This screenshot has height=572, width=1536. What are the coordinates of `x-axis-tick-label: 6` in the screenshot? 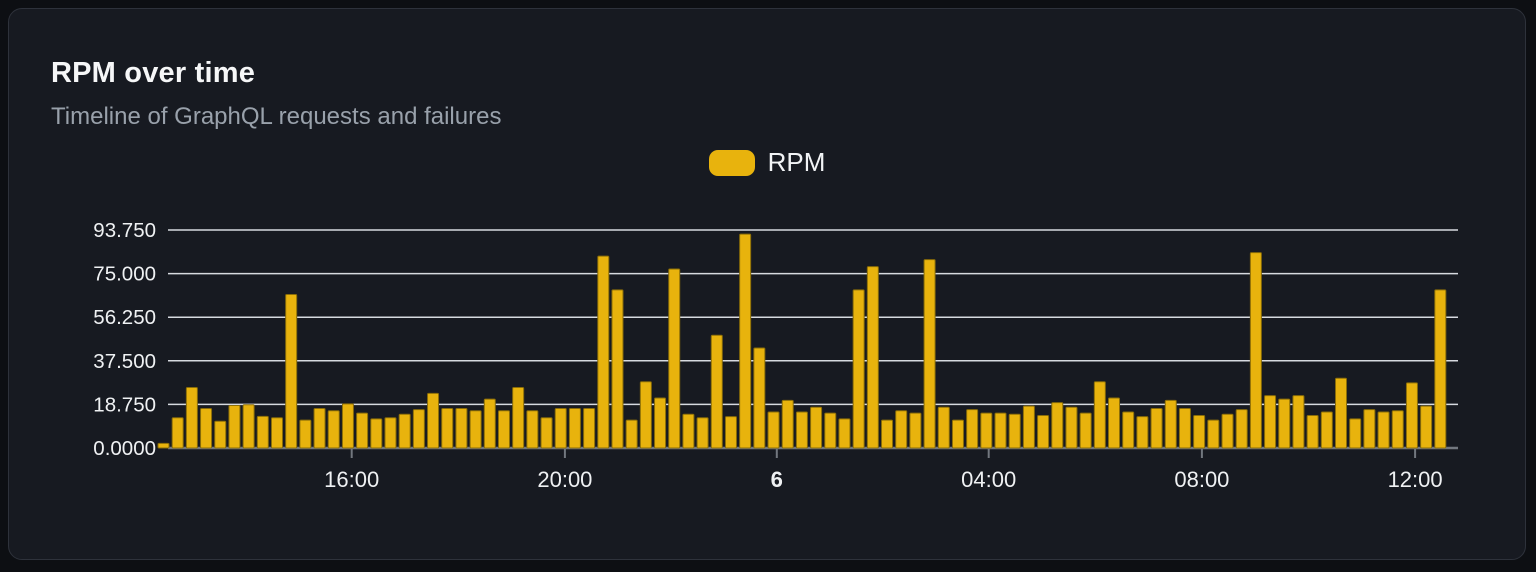 It's located at (777, 479).